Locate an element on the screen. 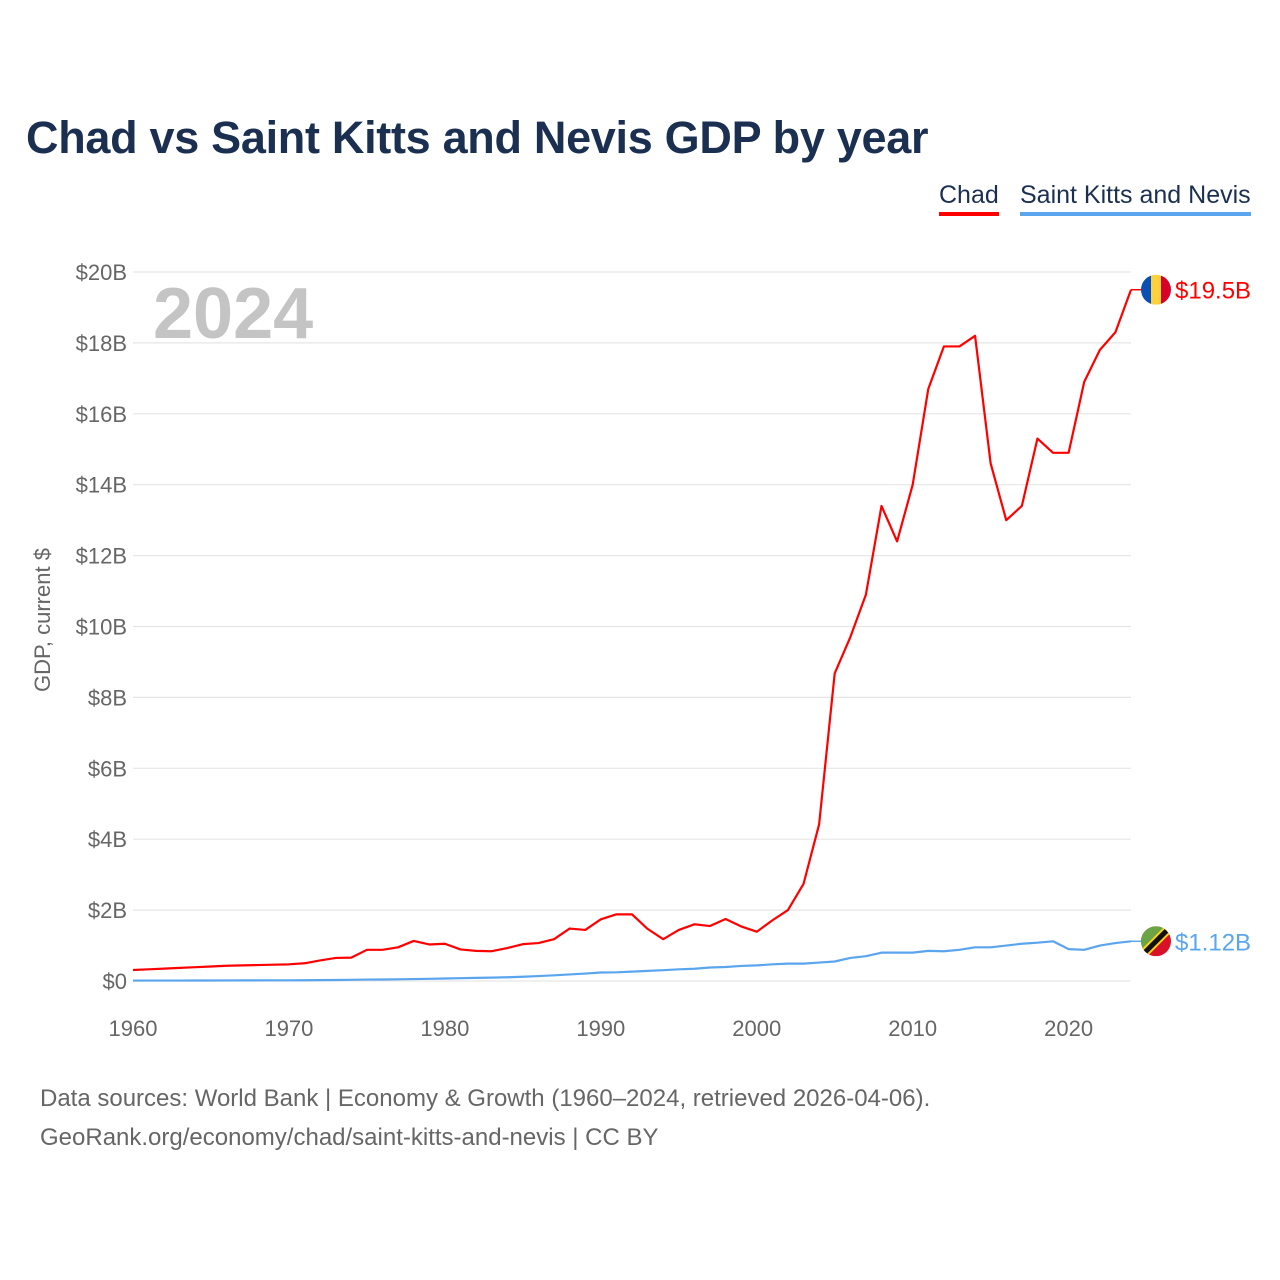 The image size is (1280, 1280). y-tick-label: $16B is located at coordinates (101, 414).